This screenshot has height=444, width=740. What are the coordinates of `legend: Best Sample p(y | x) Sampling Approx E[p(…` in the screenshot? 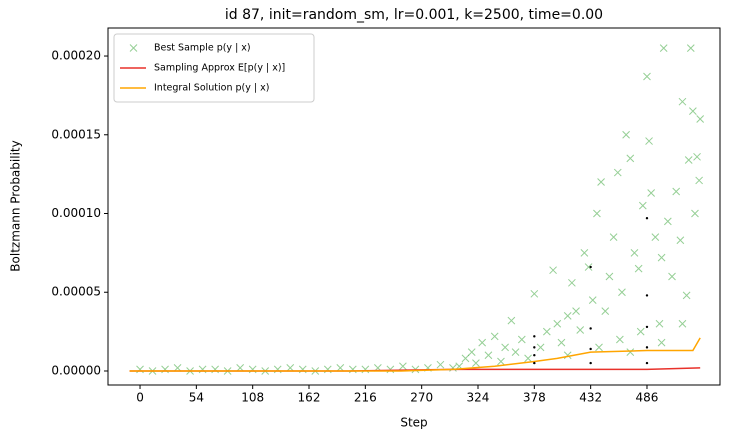 It's located at (214, 68).